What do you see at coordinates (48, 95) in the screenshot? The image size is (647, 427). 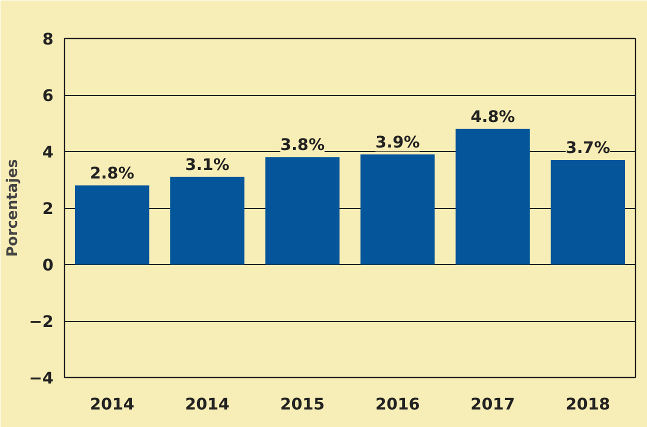 I see `y-tick-label: 6` at bounding box center [48, 95].